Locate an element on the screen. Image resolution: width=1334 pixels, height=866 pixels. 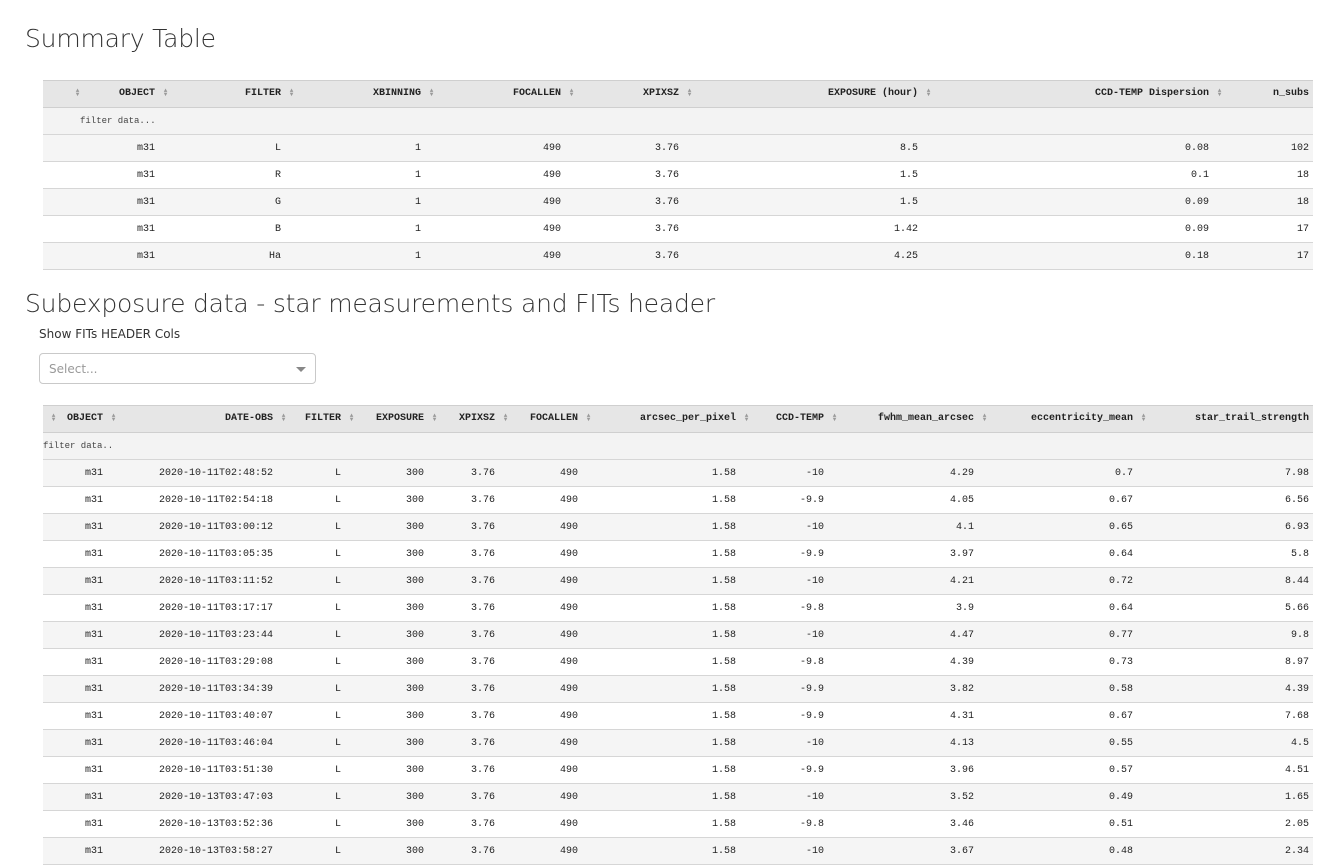
table-cell: 2020-10-11T03:40:07 is located at coordinates (206, 716).